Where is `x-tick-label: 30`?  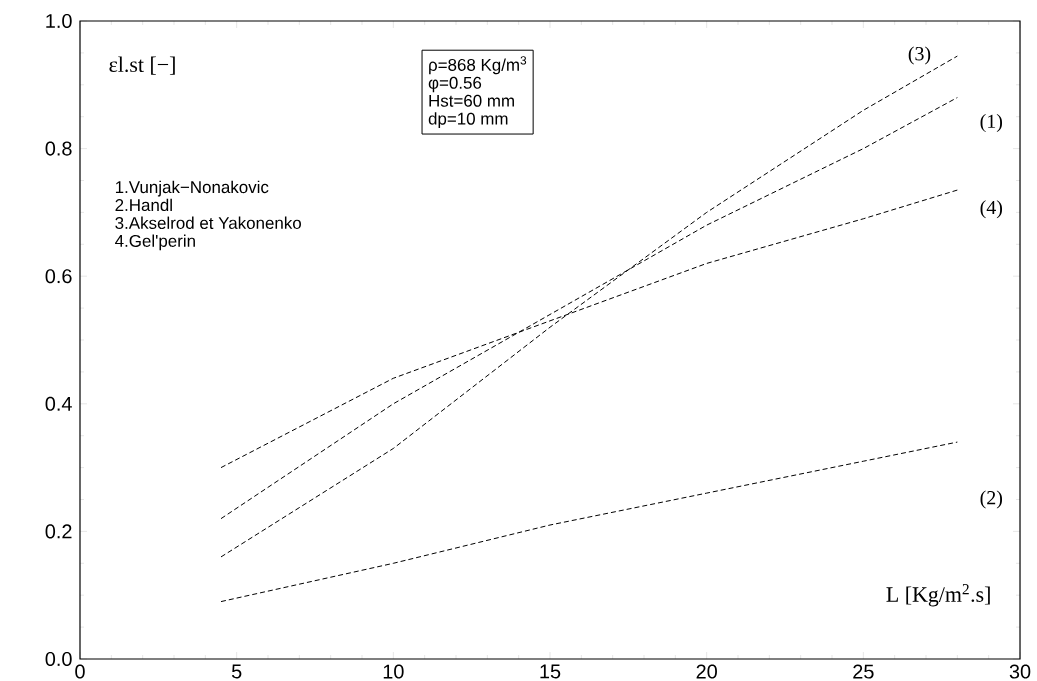 x-tick-label: 30 is located at coordinates (1020, 671).